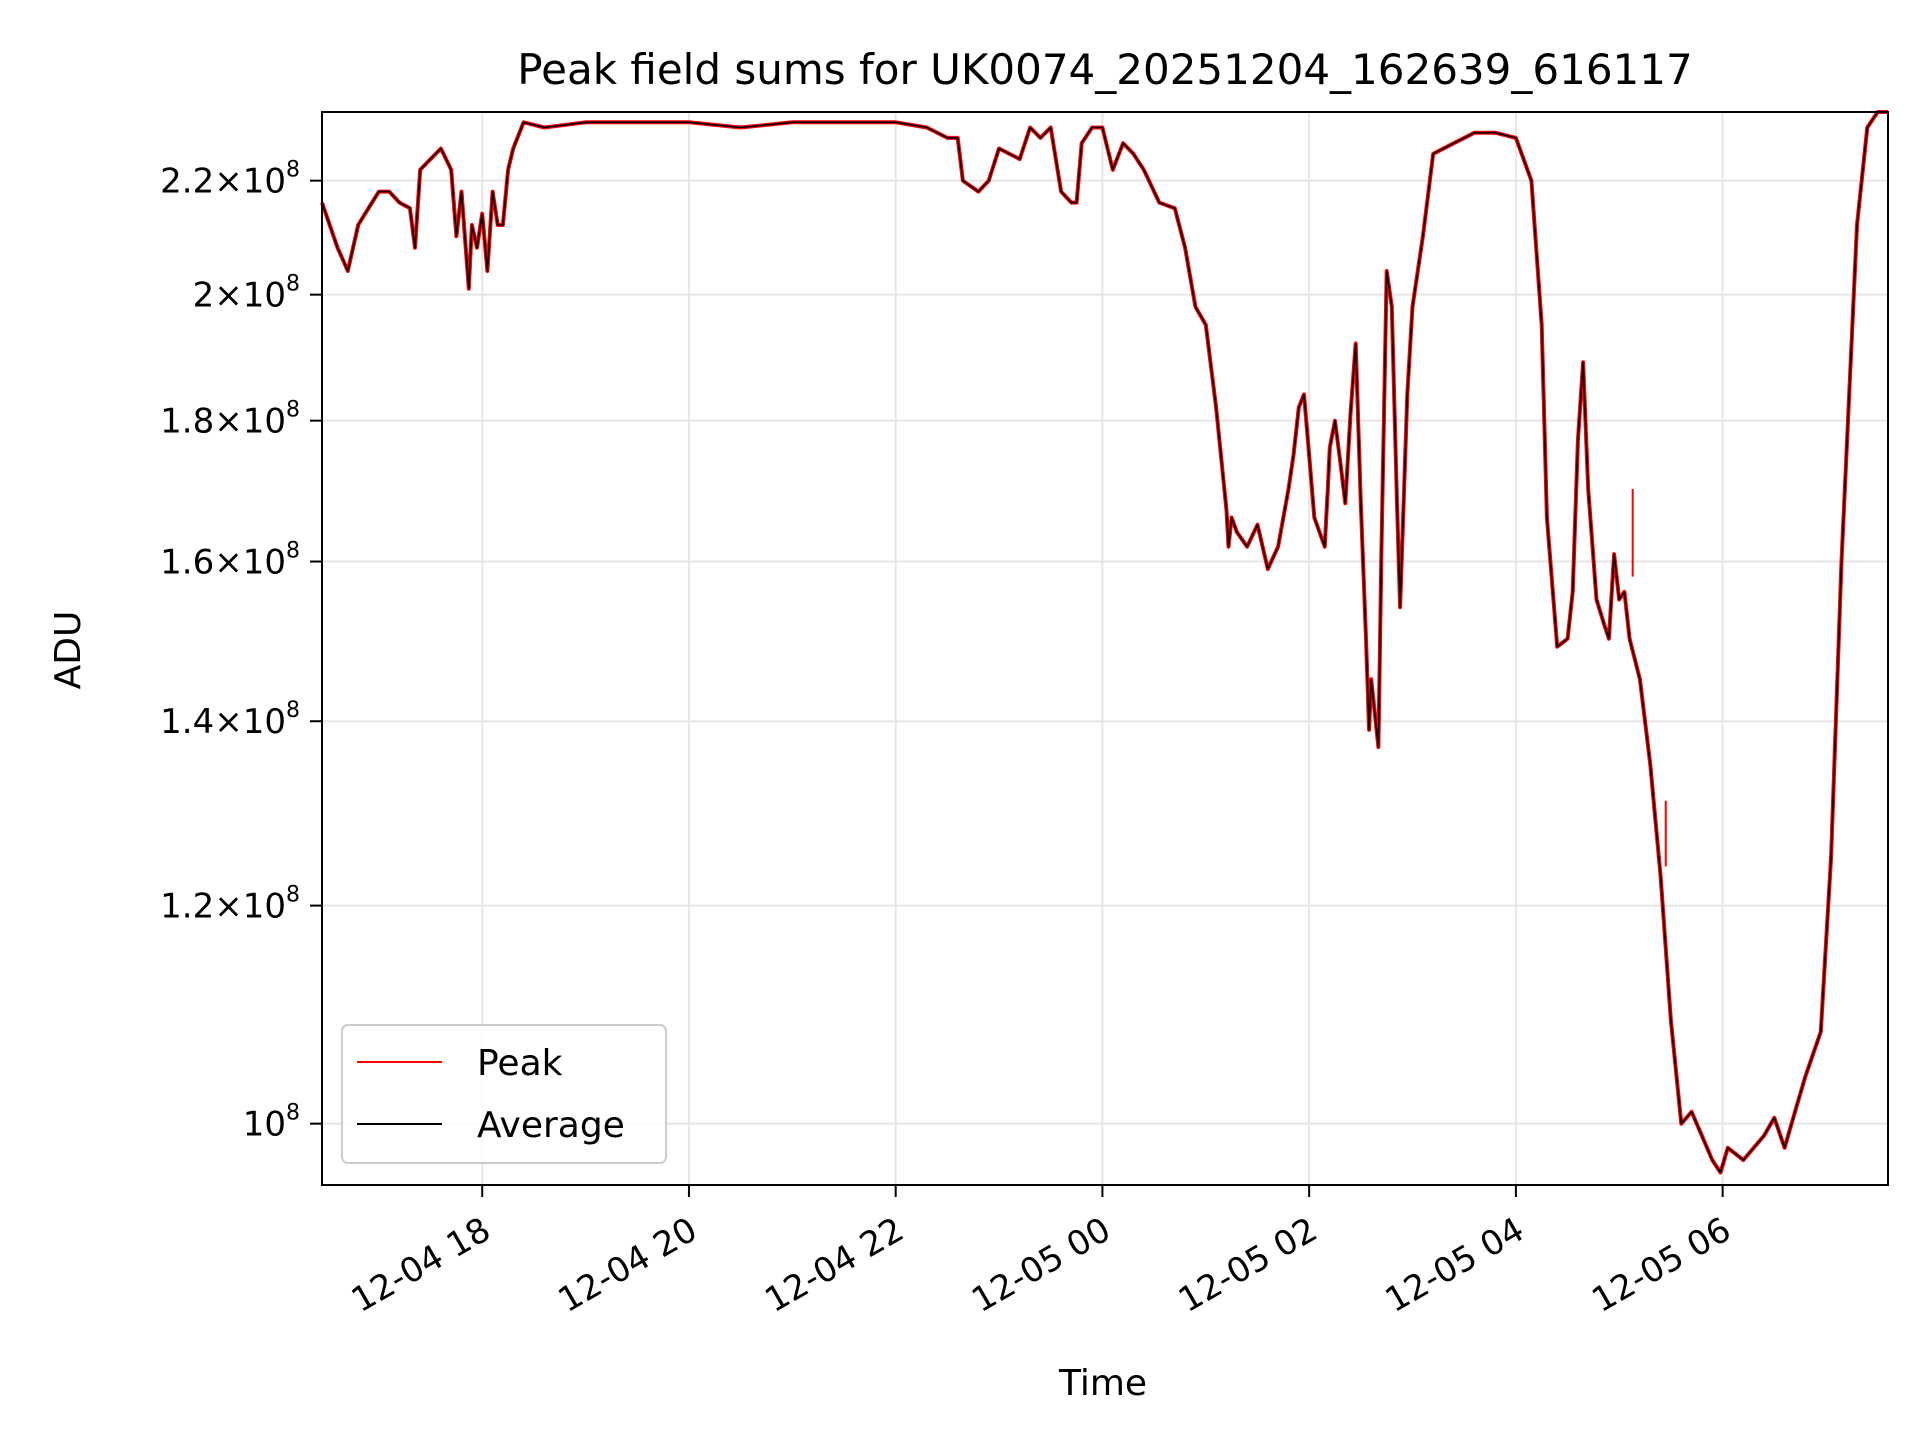 This screenshot has width=1920, height=1440. Describe the element at coordinates (230, 720) in the screenshot. I see `y-tick-label: 1.4×108` at that location.